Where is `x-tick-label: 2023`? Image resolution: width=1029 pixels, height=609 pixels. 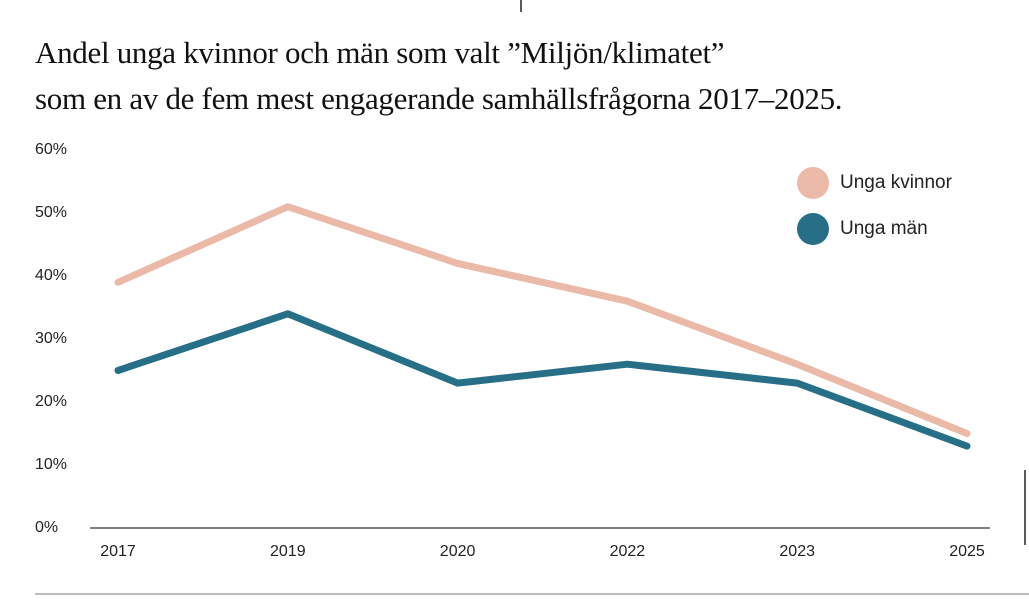 x-tick-label: 2023 is located at coordinates (797, 551).